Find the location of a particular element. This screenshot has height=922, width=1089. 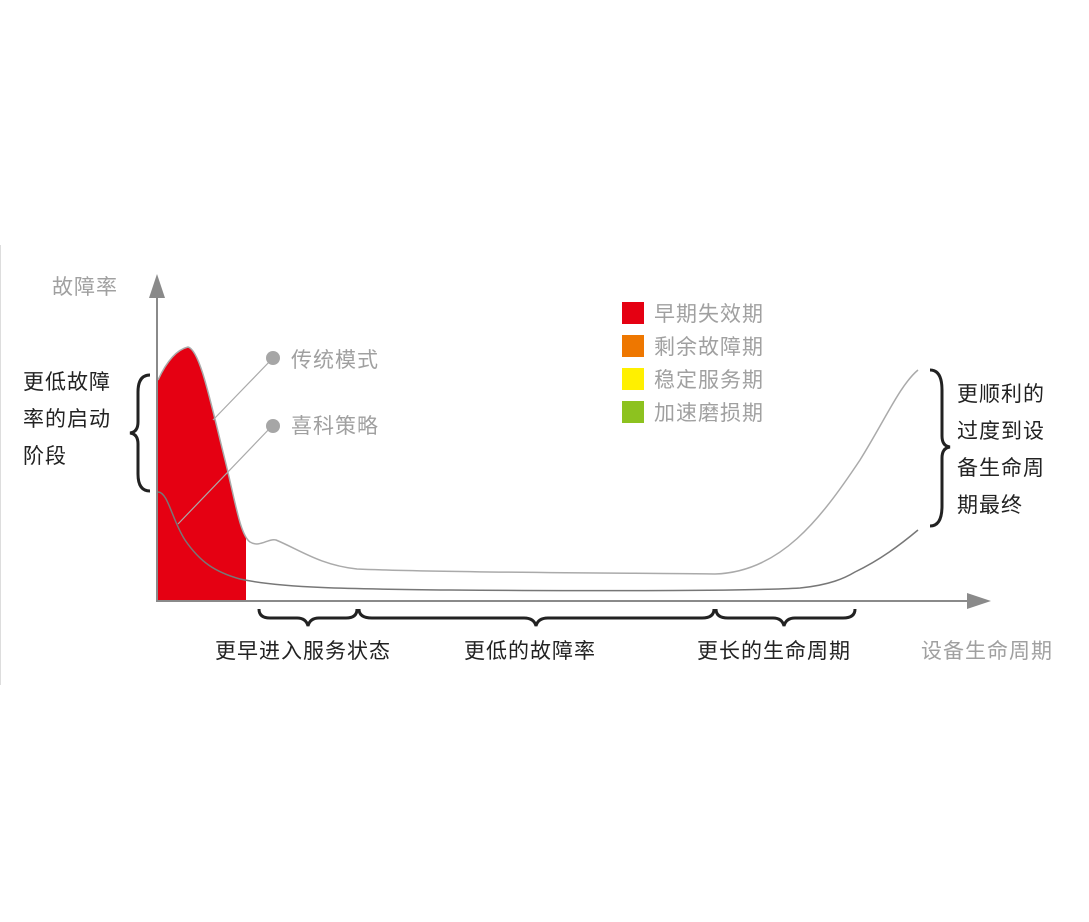

xike-area is located at coordinates (538, 546).